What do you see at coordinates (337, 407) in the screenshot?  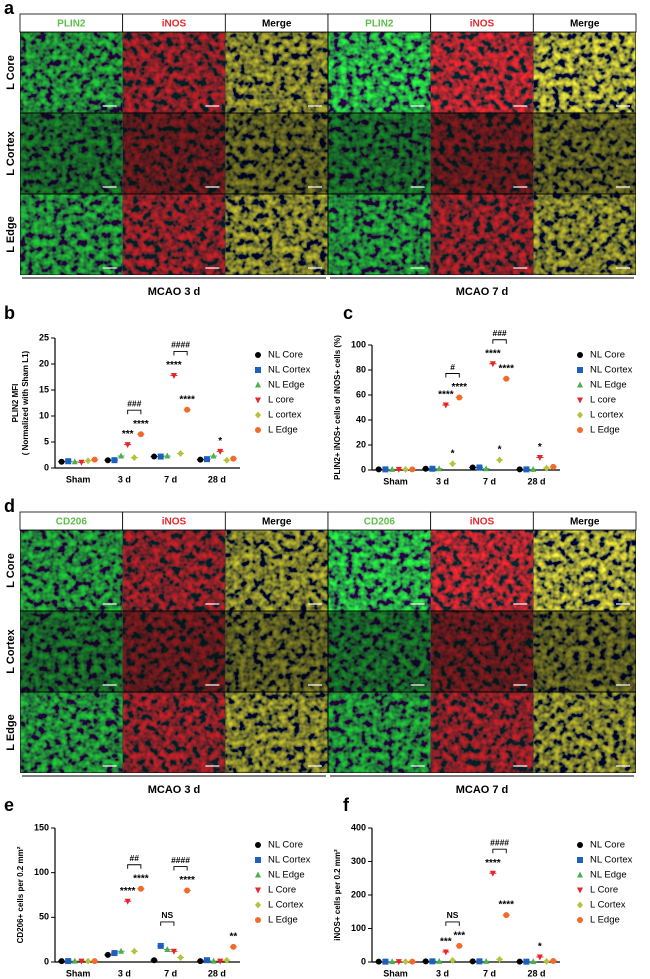 I see `y-axis-label: PLIN2+ iNOS+ cells of iNOS+ cells (%)` at bounding box center [337, 407].